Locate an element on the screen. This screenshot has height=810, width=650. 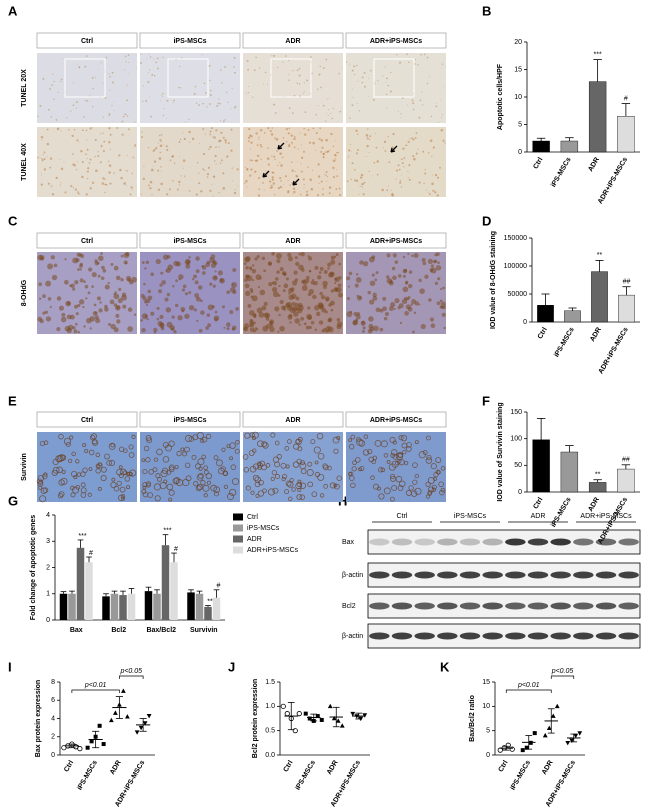
p-value: p<0.01 is located at coordinates (528, 685).